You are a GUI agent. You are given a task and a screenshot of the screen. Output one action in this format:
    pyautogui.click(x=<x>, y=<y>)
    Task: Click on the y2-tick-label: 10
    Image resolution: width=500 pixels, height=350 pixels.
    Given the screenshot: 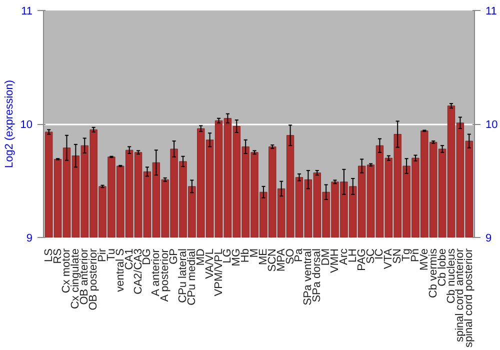 What is the action you would take?
    pyautogui.click(x=492, y=125)
    